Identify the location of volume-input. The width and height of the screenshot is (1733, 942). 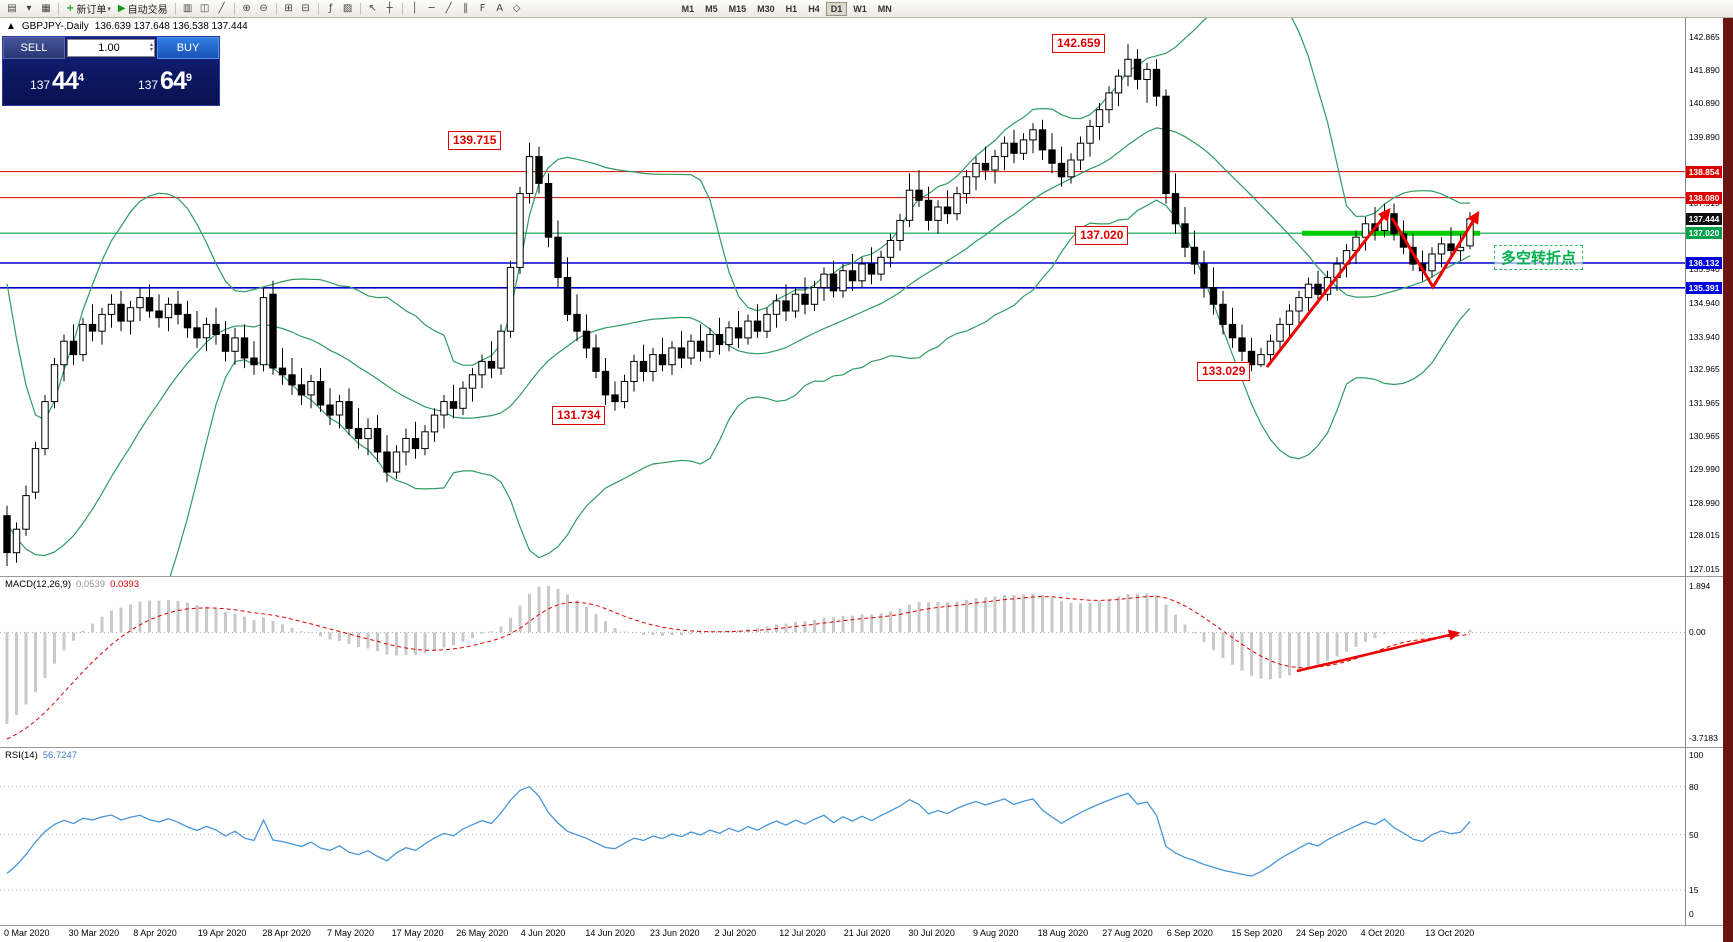
(109, 48).